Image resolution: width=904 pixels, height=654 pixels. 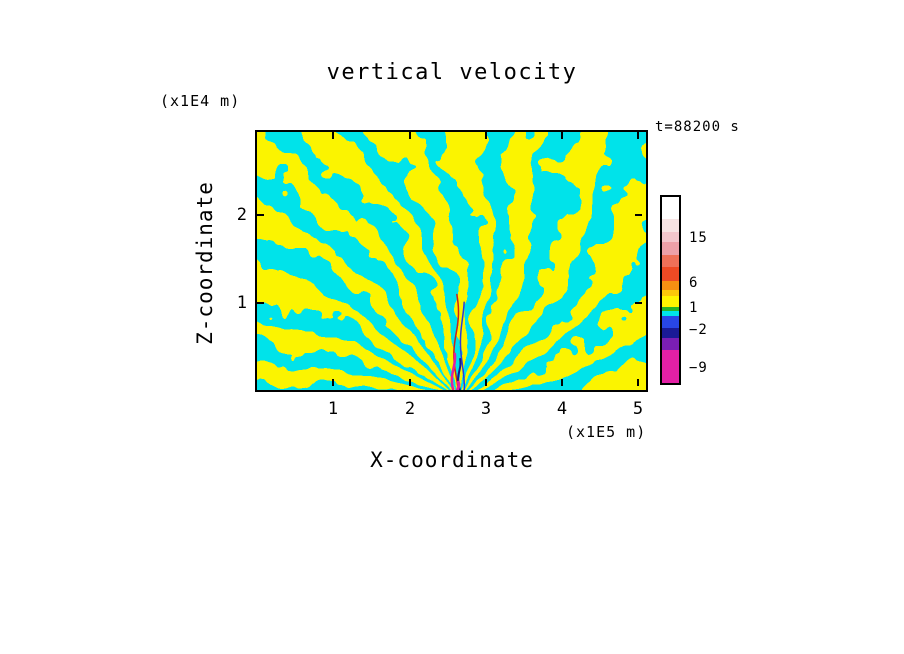 What do you see at coordinates (486, 409) in the screenshot?
I see `x-tick-label-3: 3` at bounding box center [486, 409].